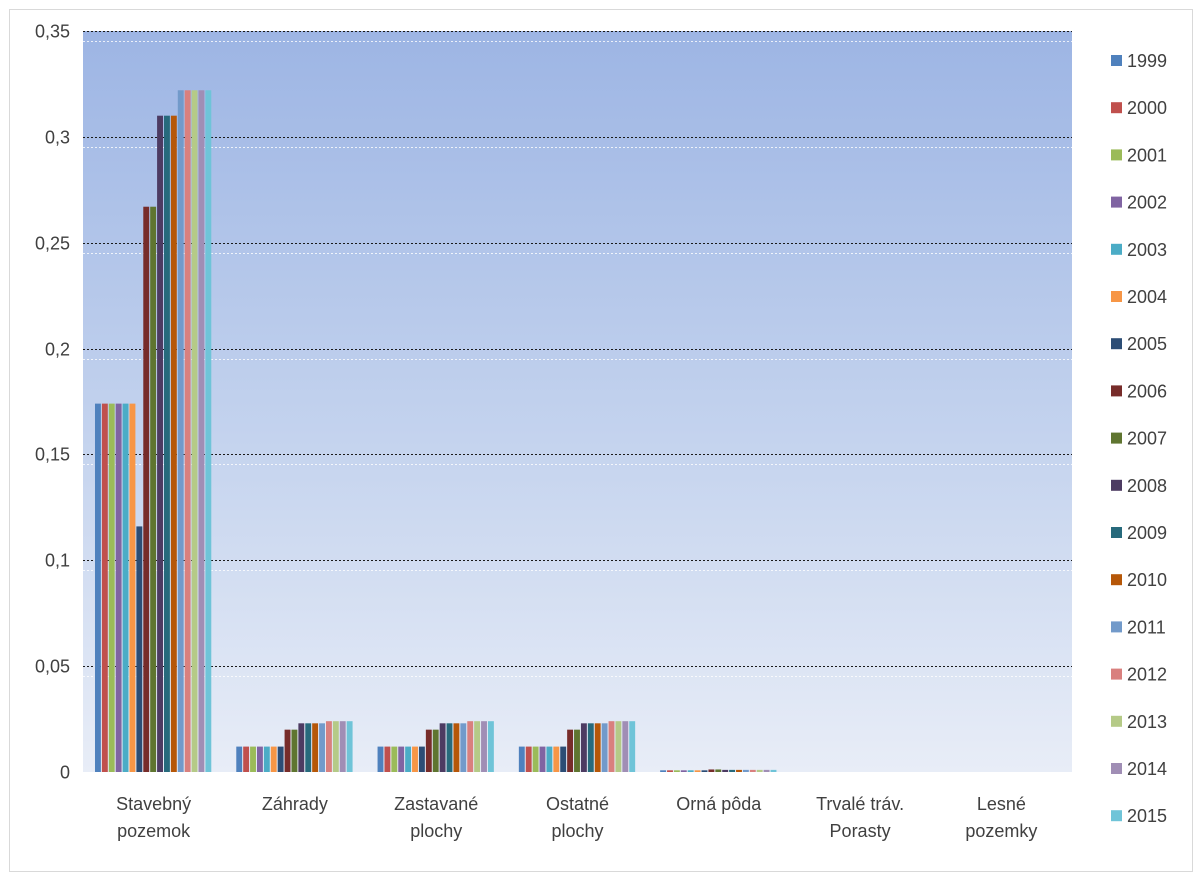  I want to click on legend-label: 2008, so click(1147, 486).